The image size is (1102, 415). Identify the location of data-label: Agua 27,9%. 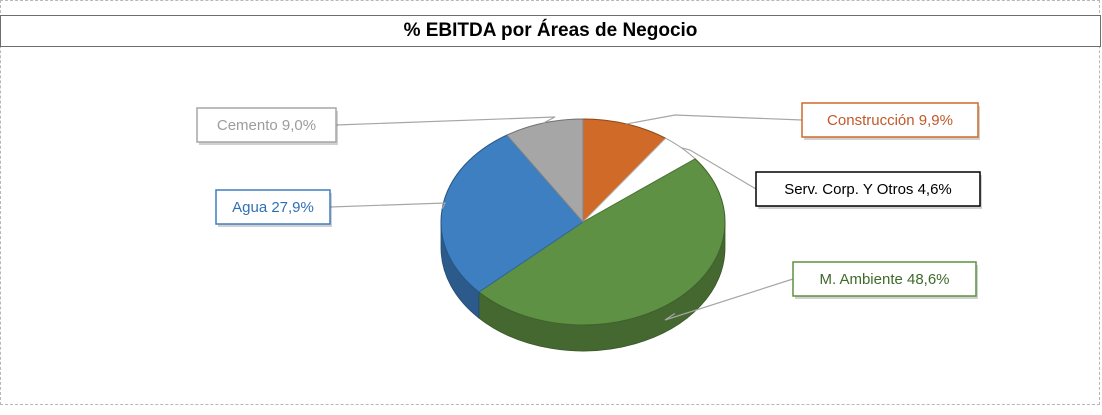
(273, 207).